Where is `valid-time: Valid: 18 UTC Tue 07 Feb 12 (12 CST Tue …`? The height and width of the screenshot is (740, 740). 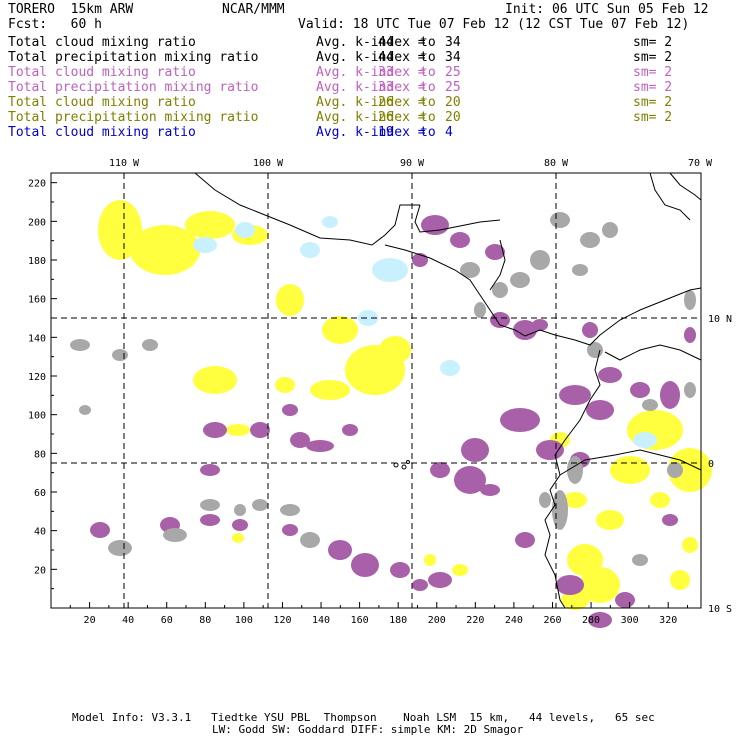
valid-time: Valid: 18 UTC Tue 07 Feb 12 (12 CST Tue … is located at coordinates (494, 24).